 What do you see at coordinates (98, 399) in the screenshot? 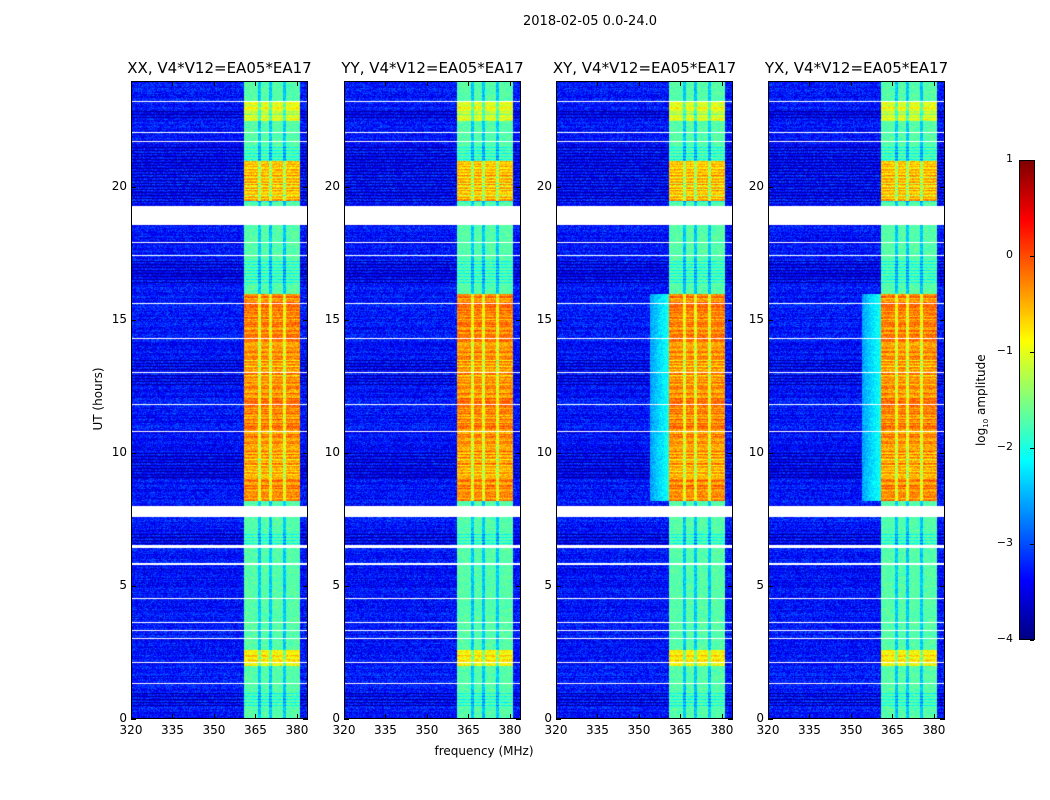
I see `y-axis-label: UT (hours)` at bounding box center [98, 399].